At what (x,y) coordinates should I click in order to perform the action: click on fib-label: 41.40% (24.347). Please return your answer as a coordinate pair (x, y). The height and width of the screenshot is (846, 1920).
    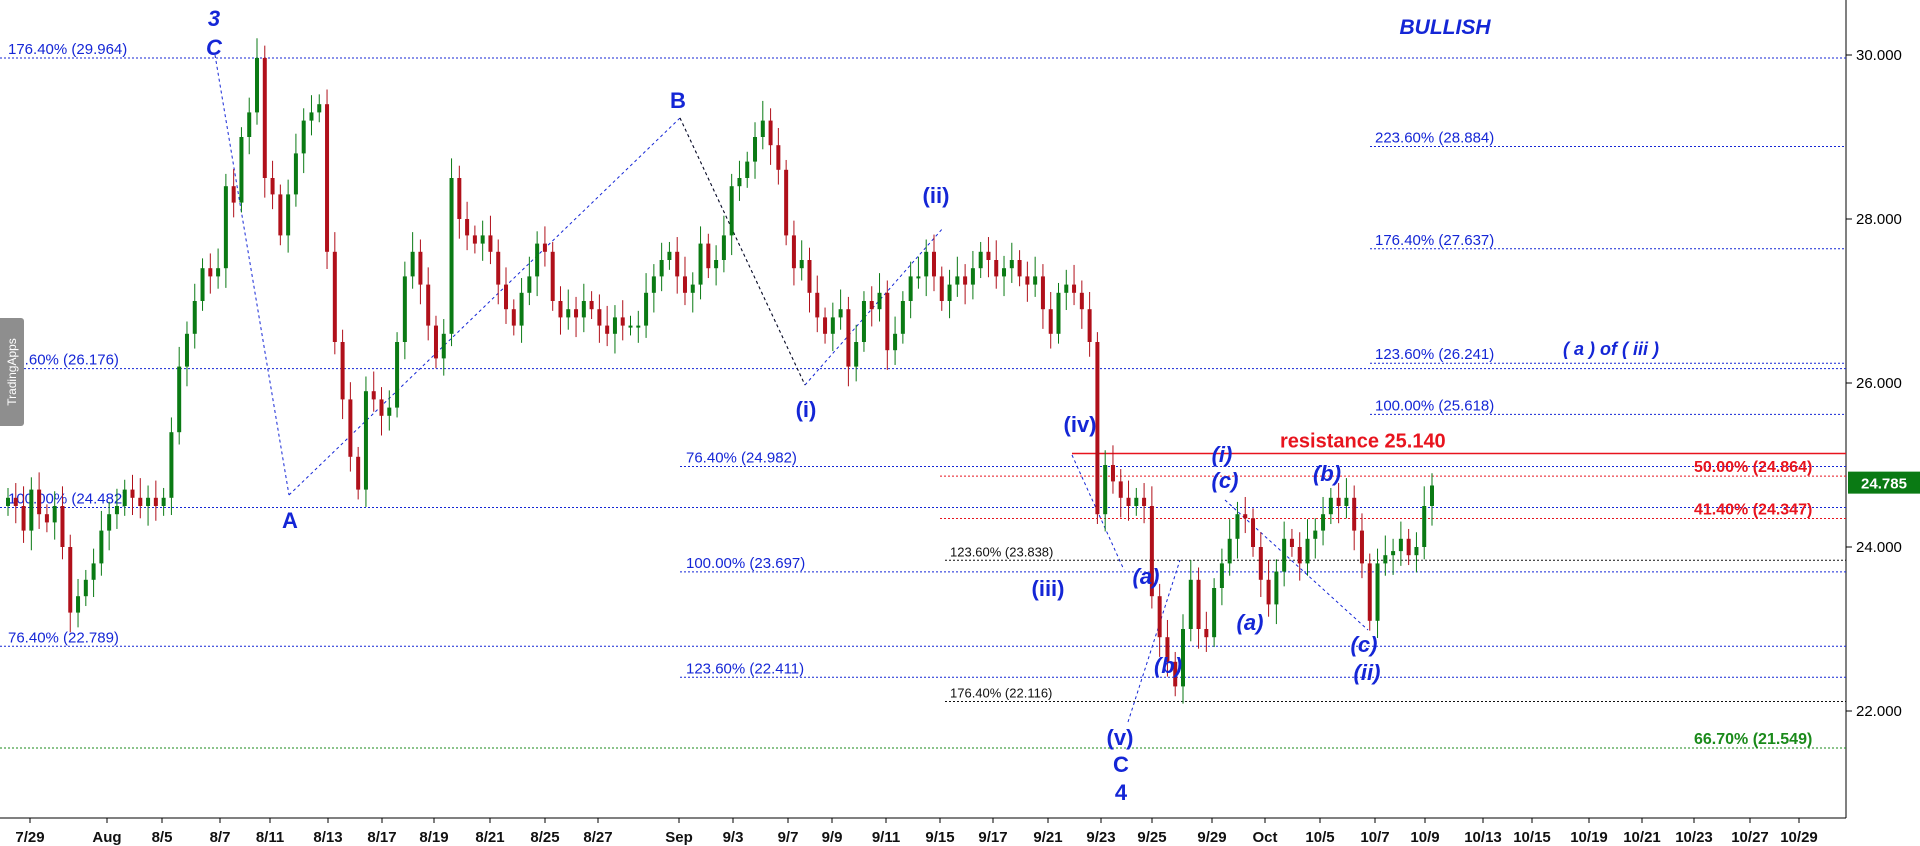
    Looking at the image, I should click on (1753, 510).